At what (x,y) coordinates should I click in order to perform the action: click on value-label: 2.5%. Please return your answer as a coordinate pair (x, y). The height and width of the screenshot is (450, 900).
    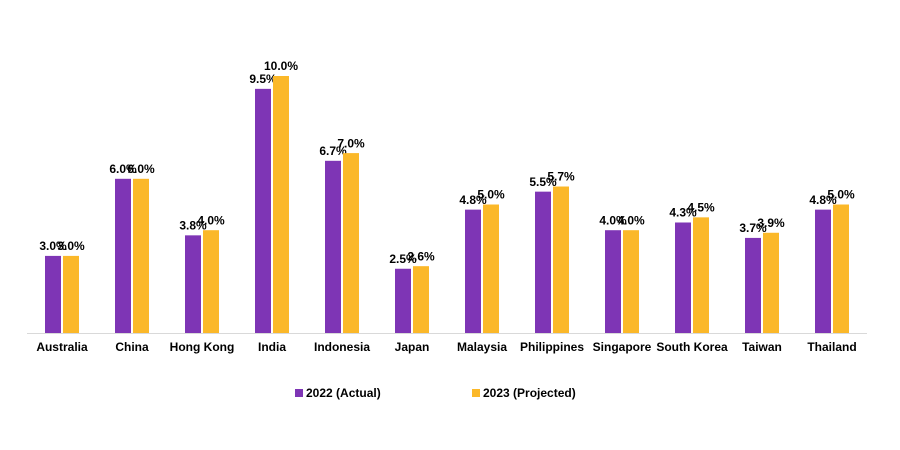
    Looking at the image, I should click on (403, 259).